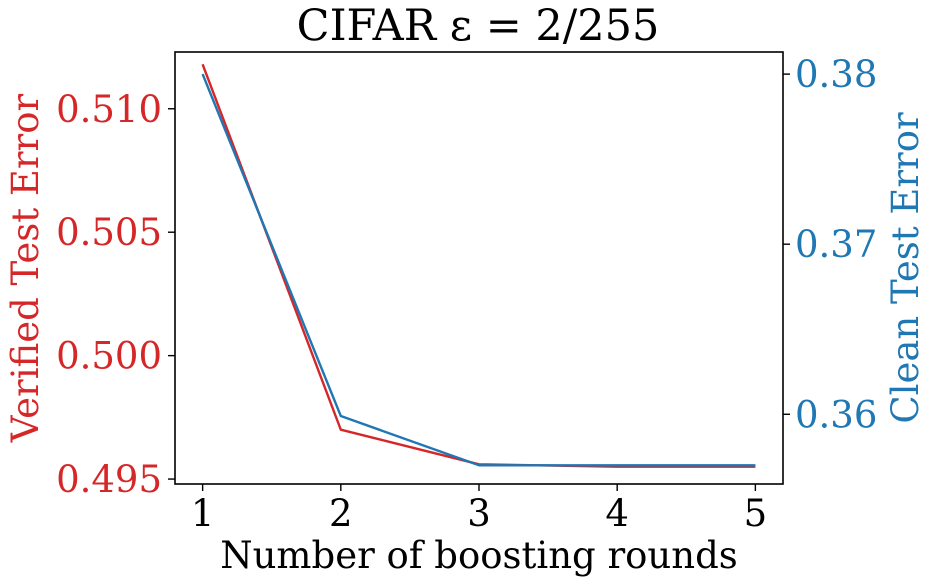 The height and width of the screenshot is (584, 934). I want to click on chart-title: CIFAR ε = 2/255, so click(478, 26).